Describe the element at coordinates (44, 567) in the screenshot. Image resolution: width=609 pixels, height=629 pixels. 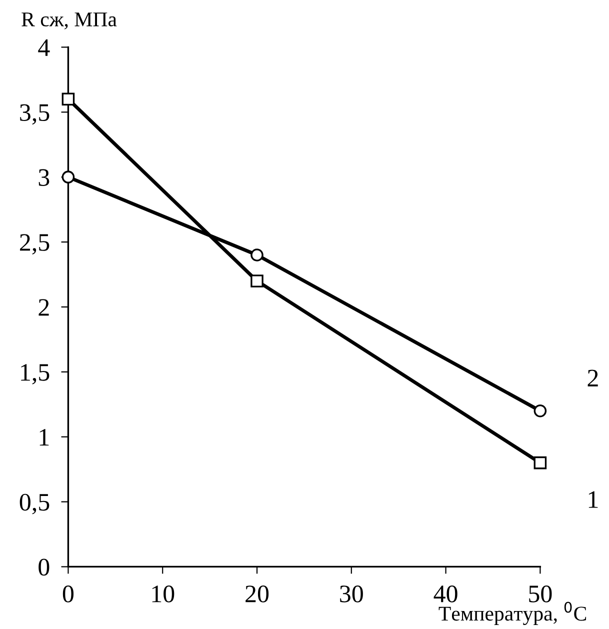
I see `y-tick-label: 0` at that location.